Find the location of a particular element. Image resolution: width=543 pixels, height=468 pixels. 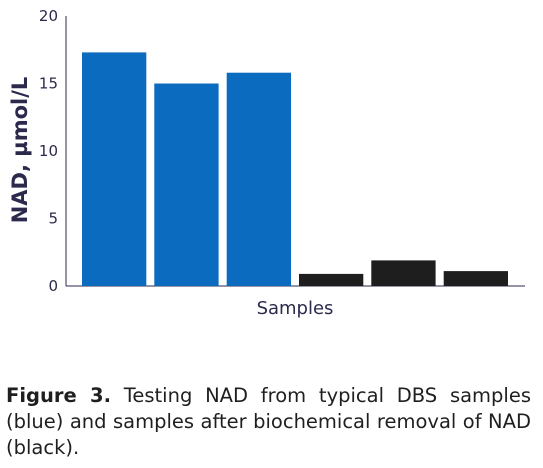

y-tick-label: 15 is located at coordinates (48, 84).